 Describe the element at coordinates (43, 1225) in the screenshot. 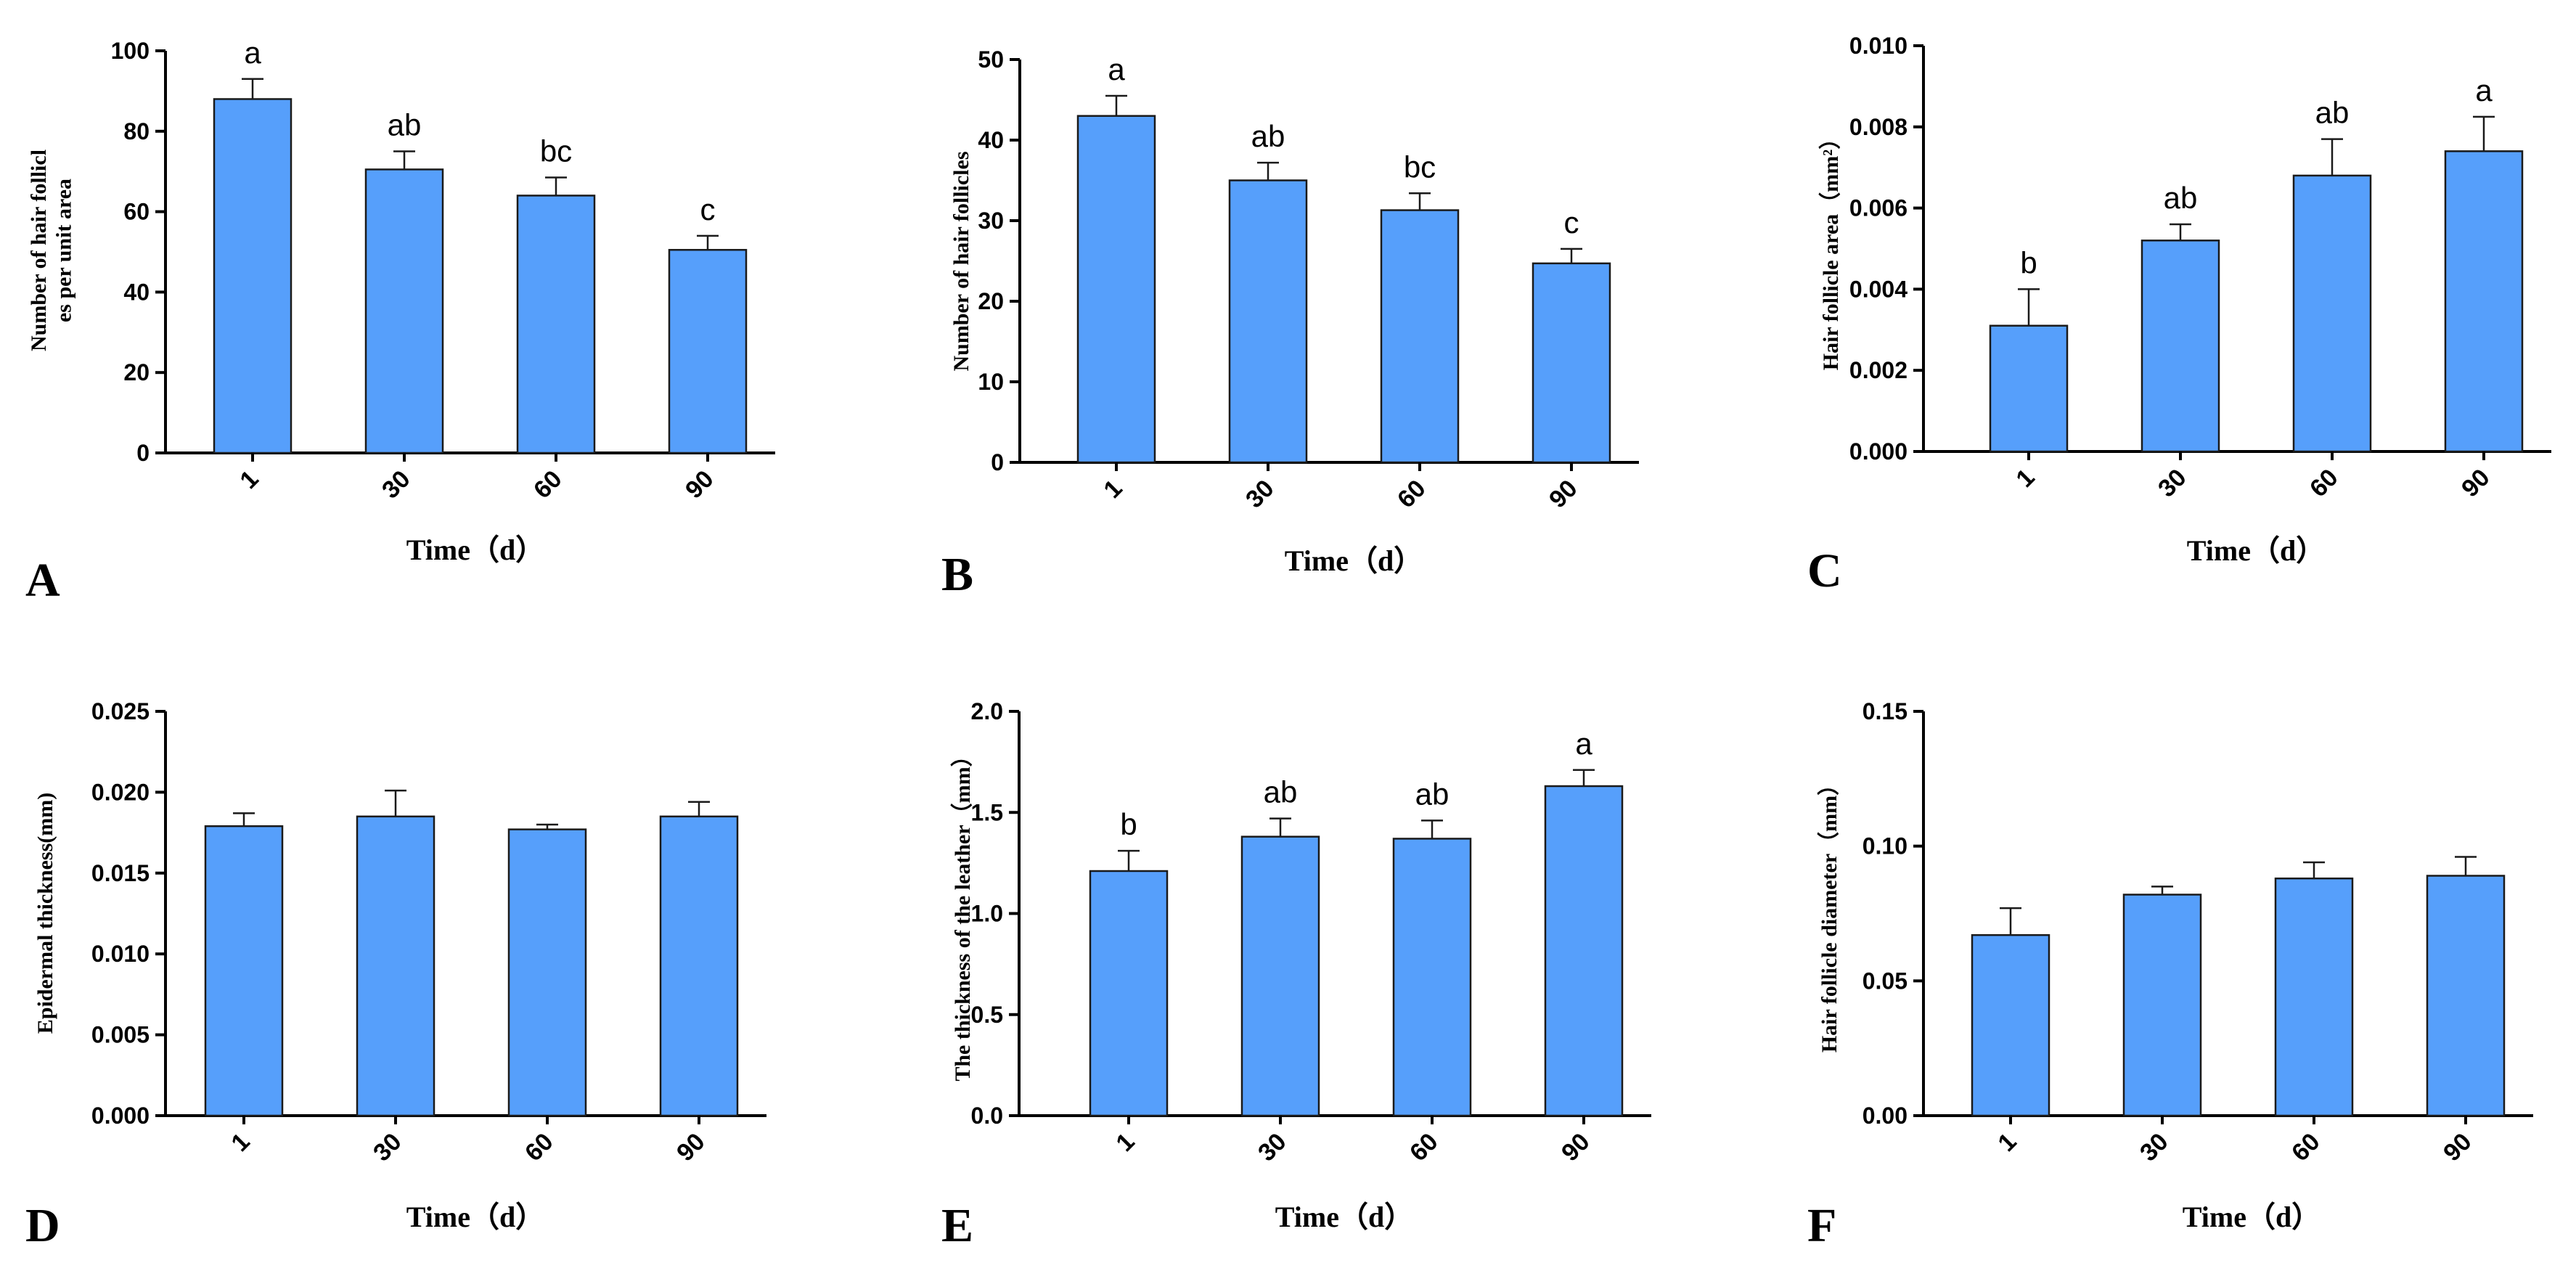

I see `panel-letter: D` at that location.